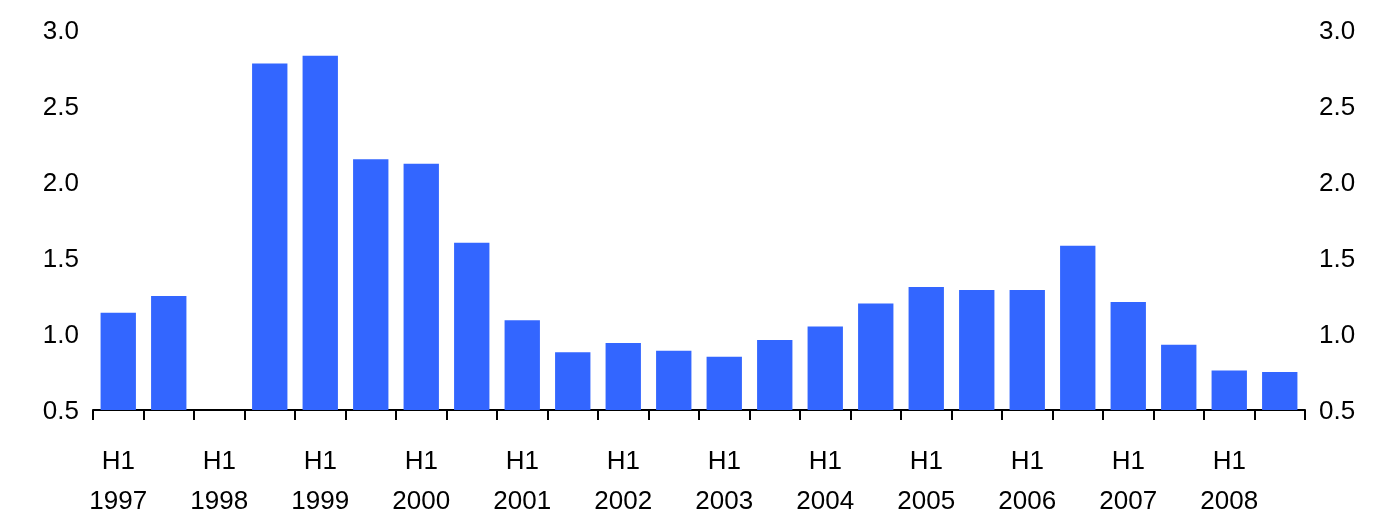 This screenshot has width=1386, height=530. Describe the element at coordinates (1337, 182) in the screenshot. I see `y2-tick-label: 2.0` at that location.